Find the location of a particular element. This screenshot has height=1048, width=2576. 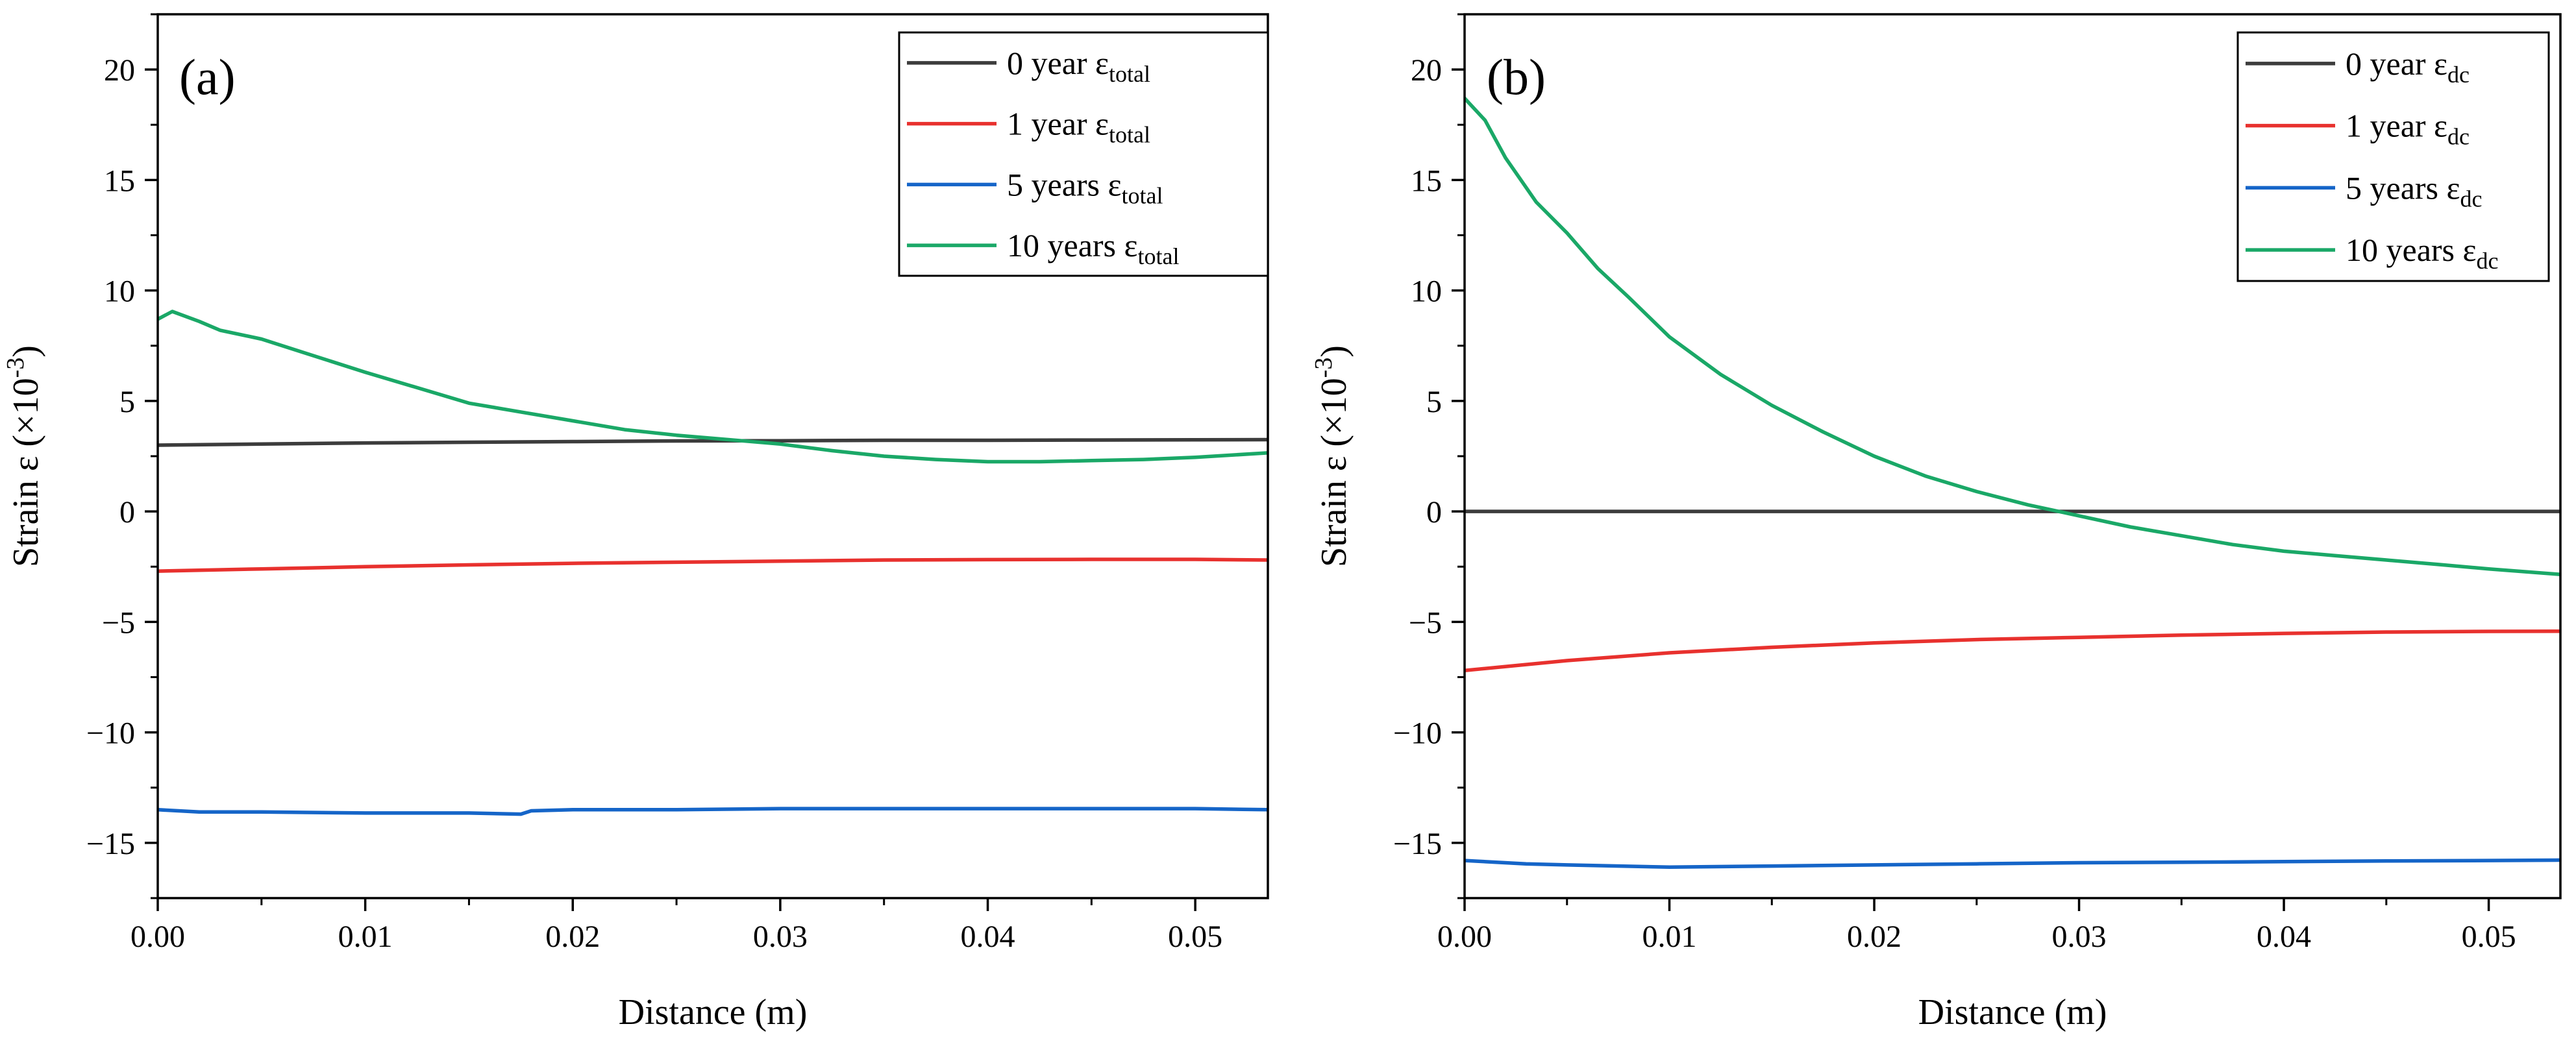

legend-label: 0 year εdc is located at coordinates (2408, 66).